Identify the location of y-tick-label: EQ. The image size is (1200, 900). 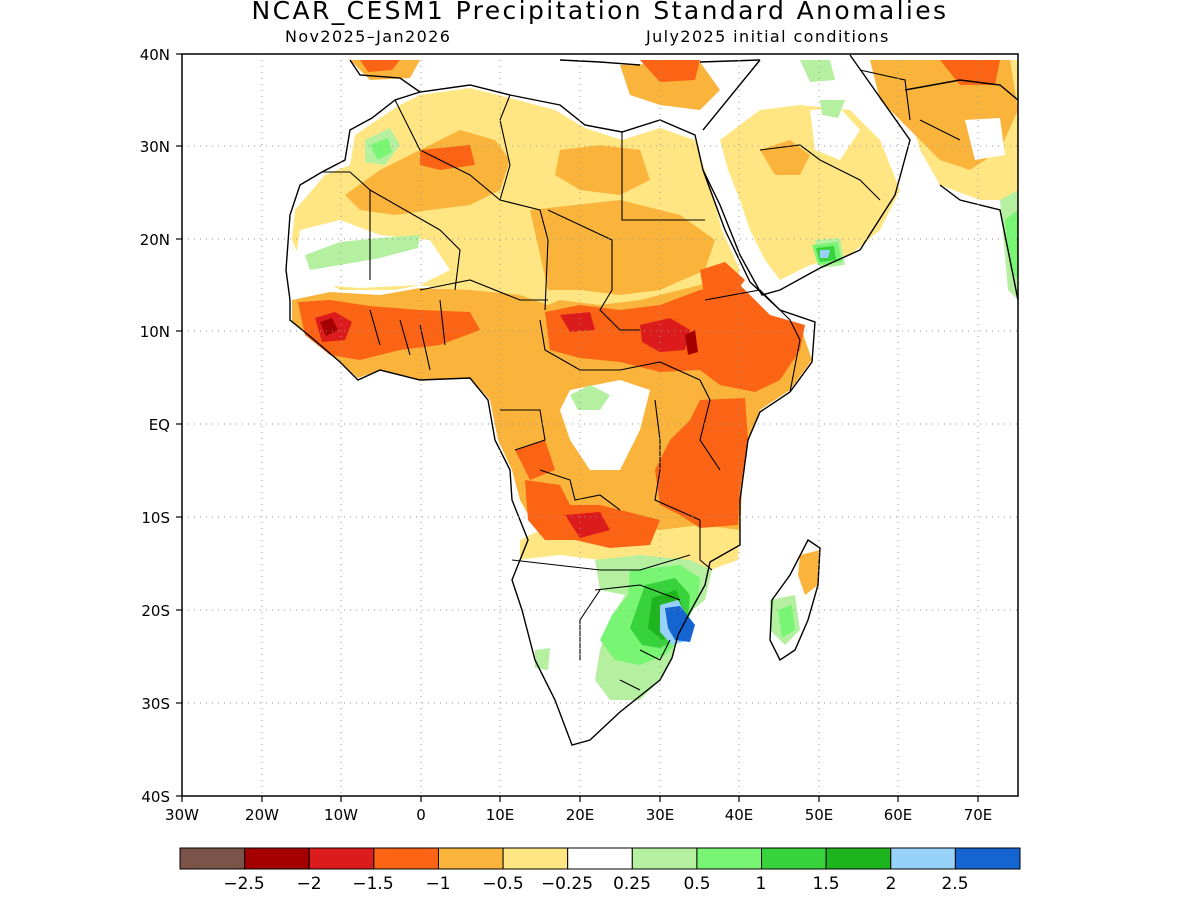
(159, 425).